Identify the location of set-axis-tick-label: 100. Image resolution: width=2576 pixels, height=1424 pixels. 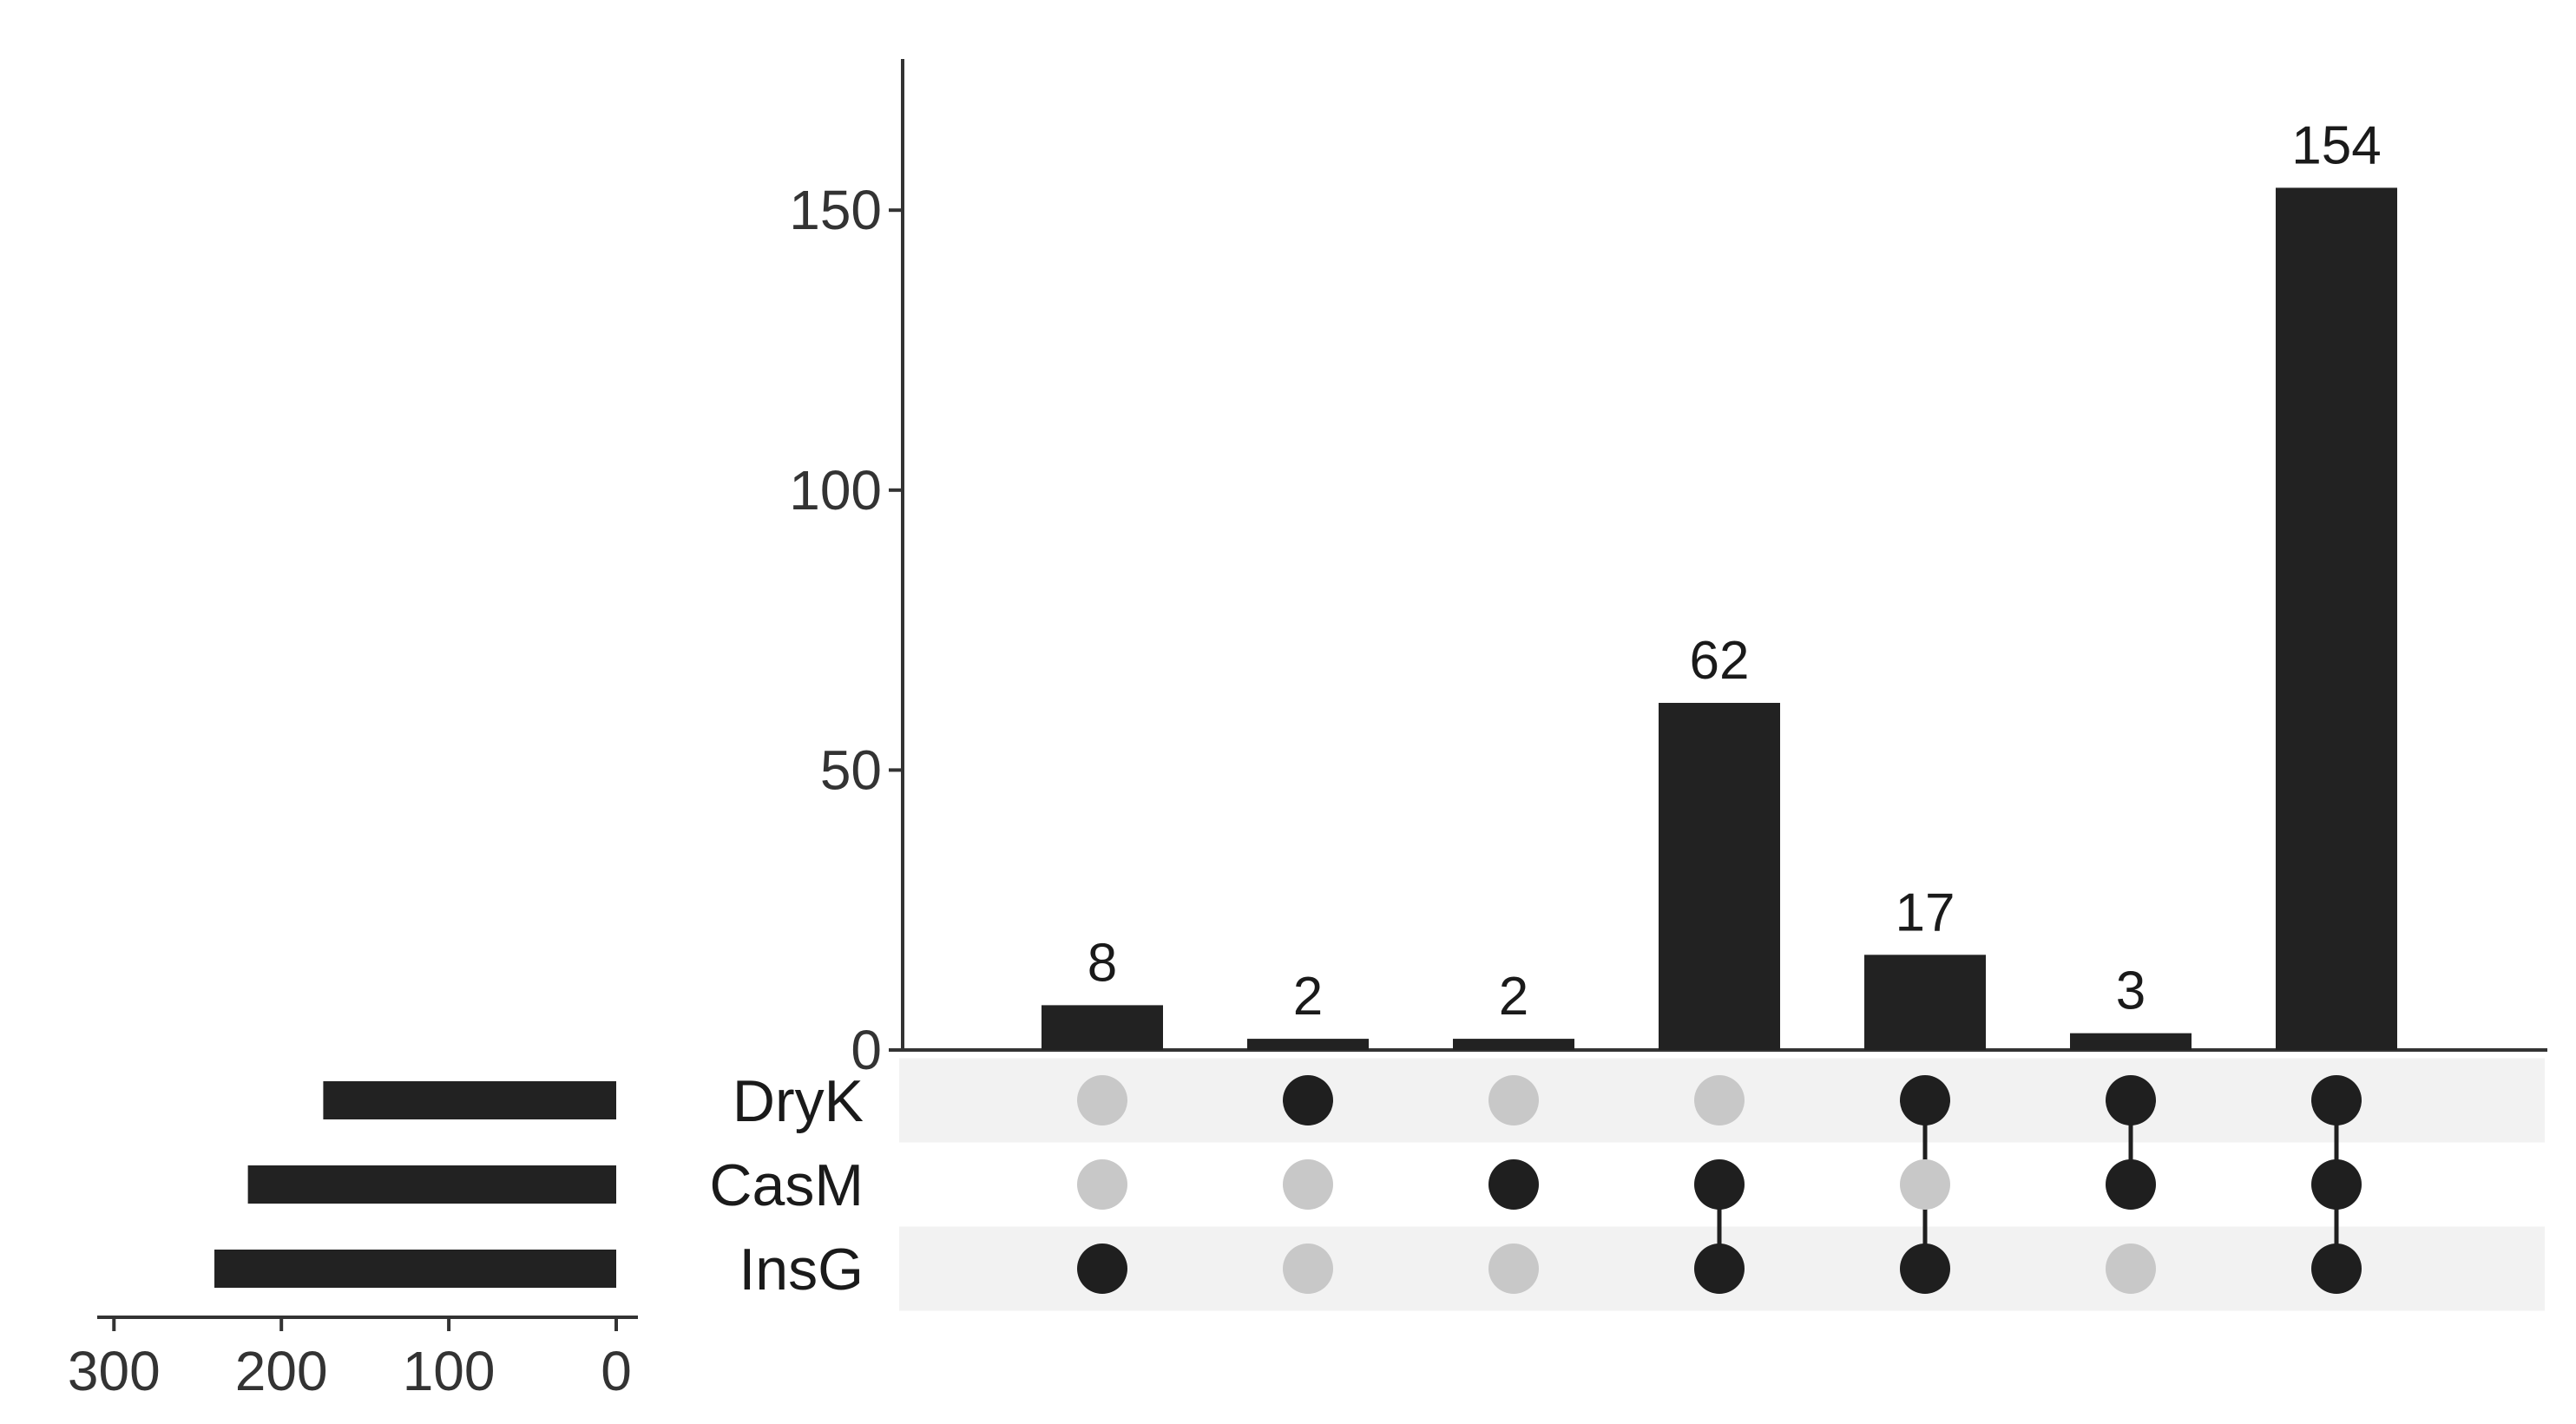
(450, 1371).